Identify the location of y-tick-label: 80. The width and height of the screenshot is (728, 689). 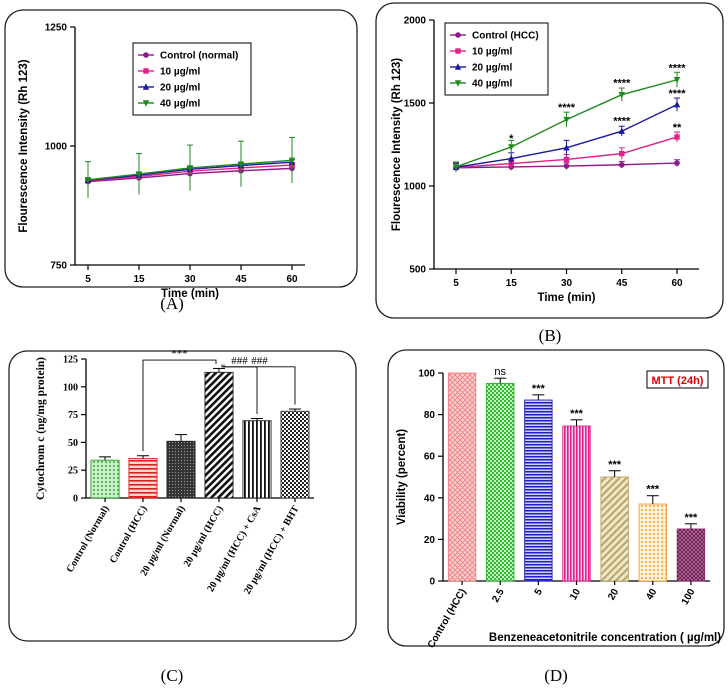
(430, 415).